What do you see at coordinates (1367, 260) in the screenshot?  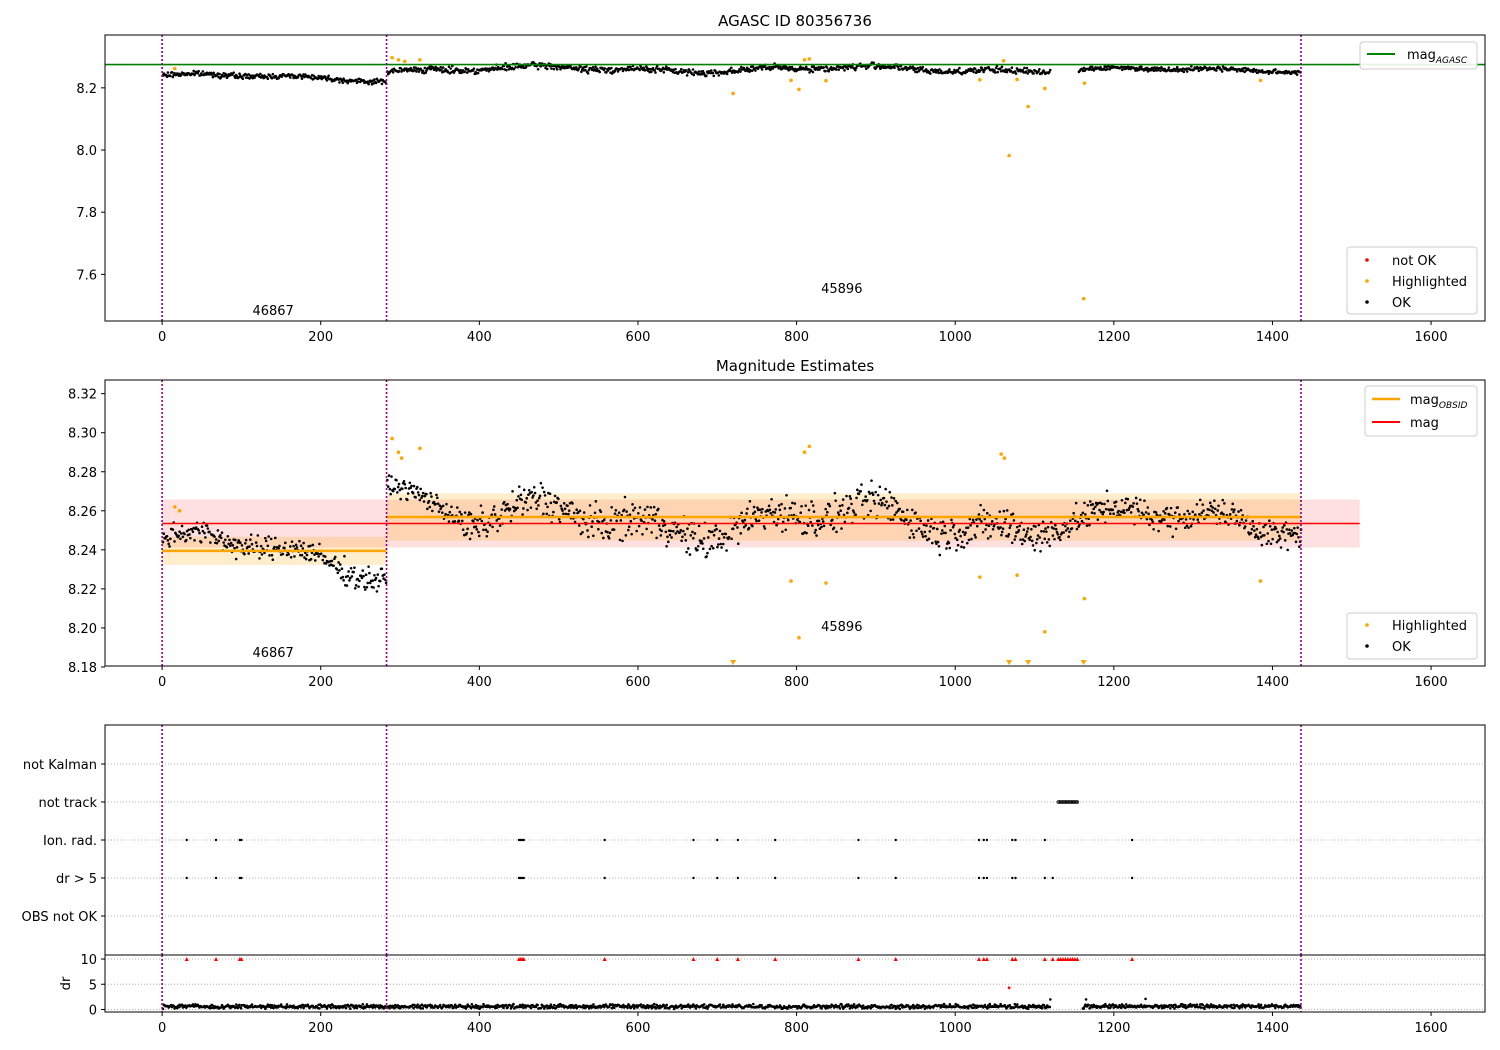 I see `legend-marker` at bounding box center [1367, 260].